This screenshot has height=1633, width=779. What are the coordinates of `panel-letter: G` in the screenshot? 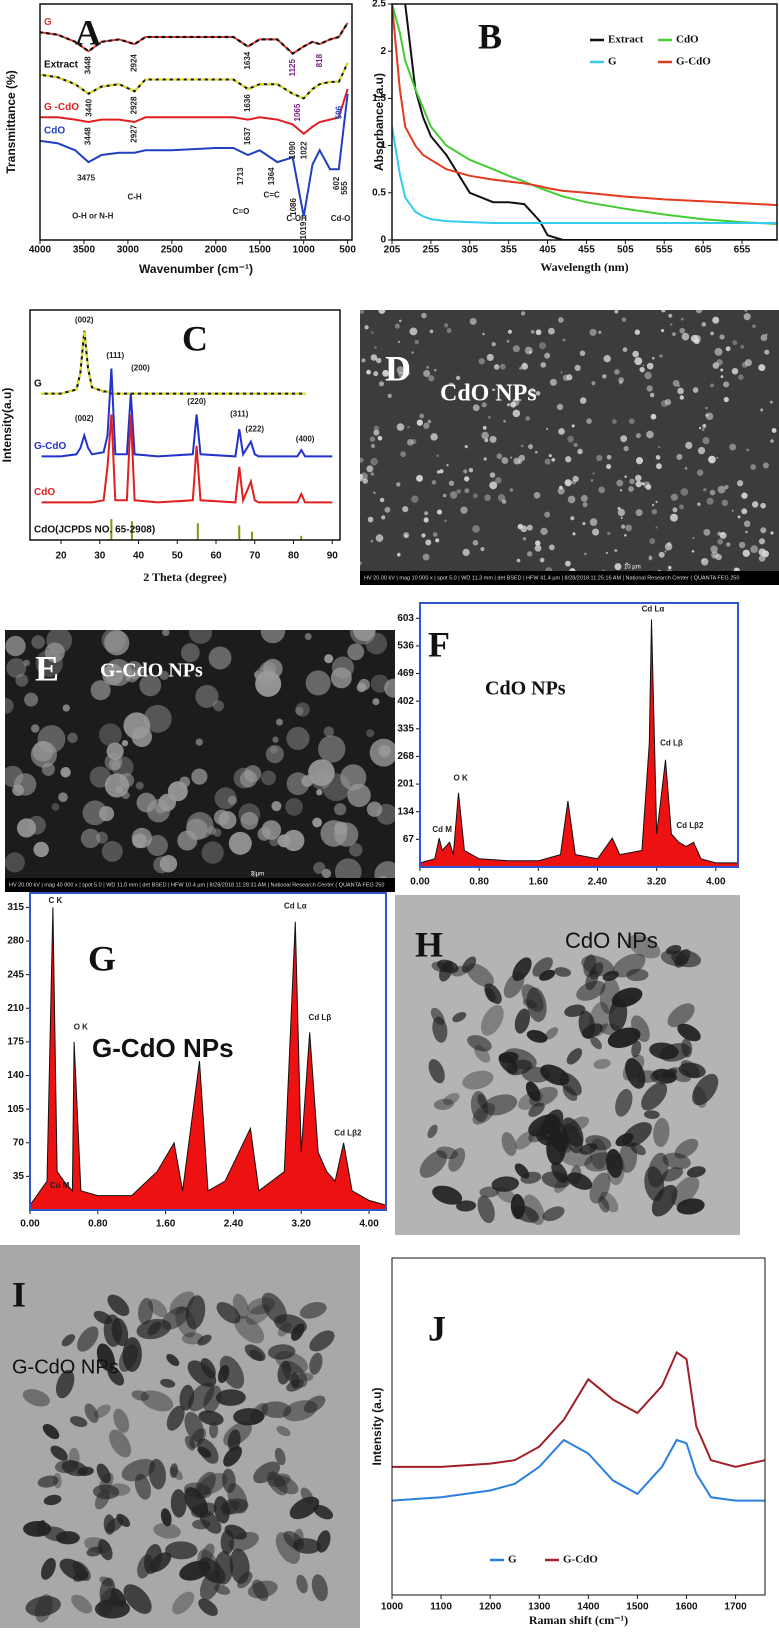 It's located at (102, 958).